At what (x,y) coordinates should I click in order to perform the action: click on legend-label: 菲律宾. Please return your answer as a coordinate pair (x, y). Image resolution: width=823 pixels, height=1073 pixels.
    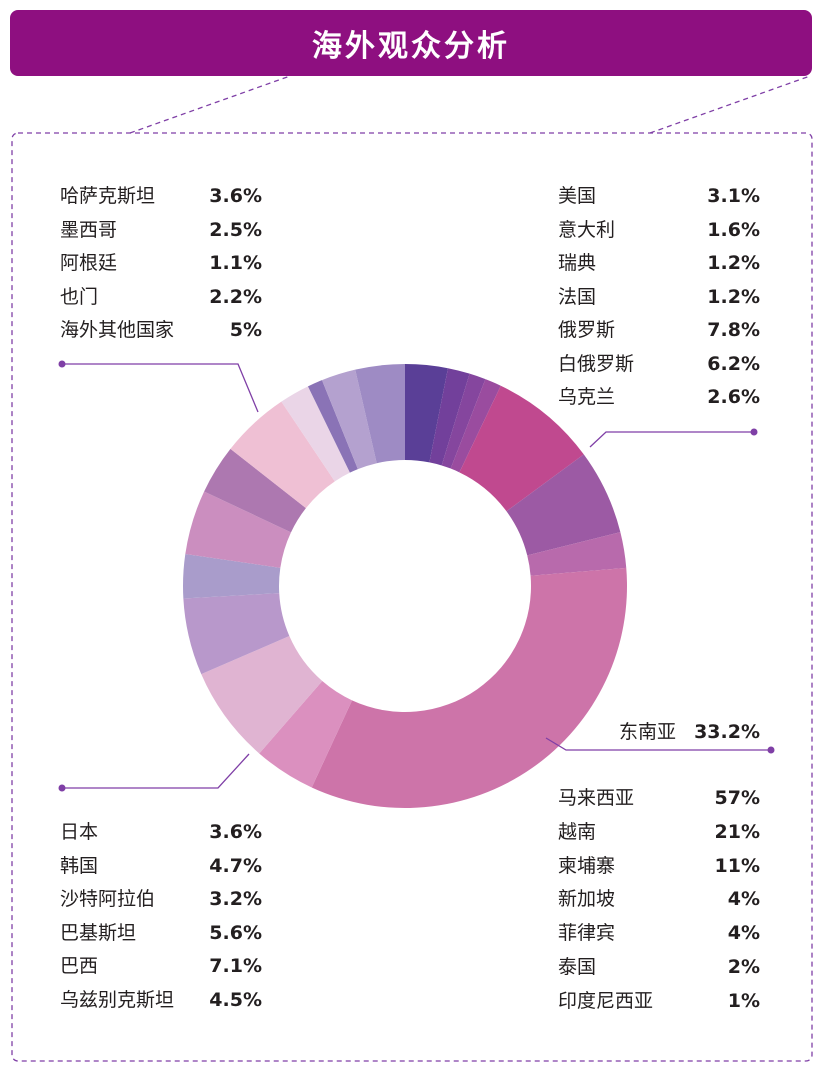
    Looking at the image, I should click on (587, 933).